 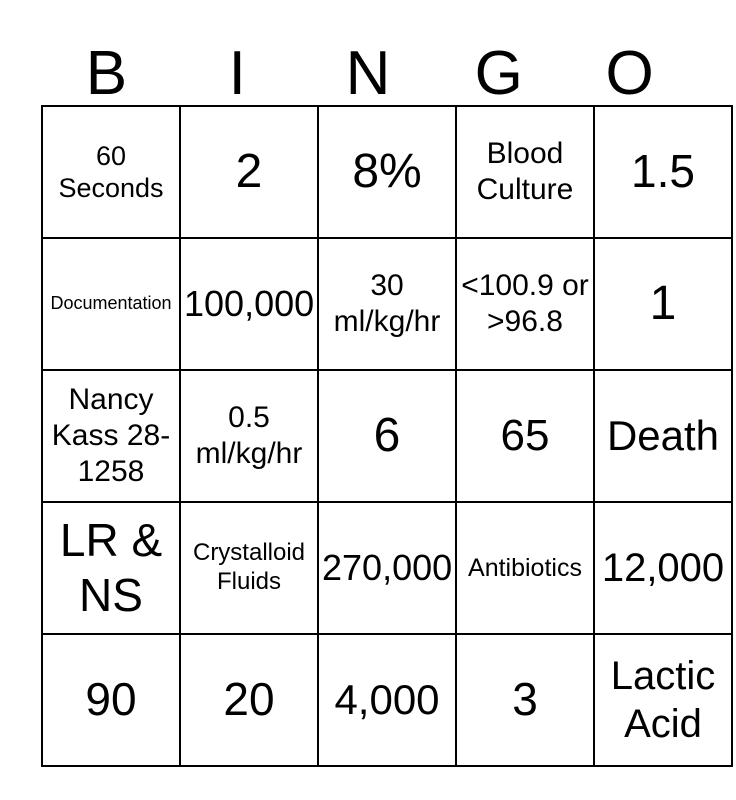 I want to click on bingo-letter-n: N, so click(x=368, y=73).